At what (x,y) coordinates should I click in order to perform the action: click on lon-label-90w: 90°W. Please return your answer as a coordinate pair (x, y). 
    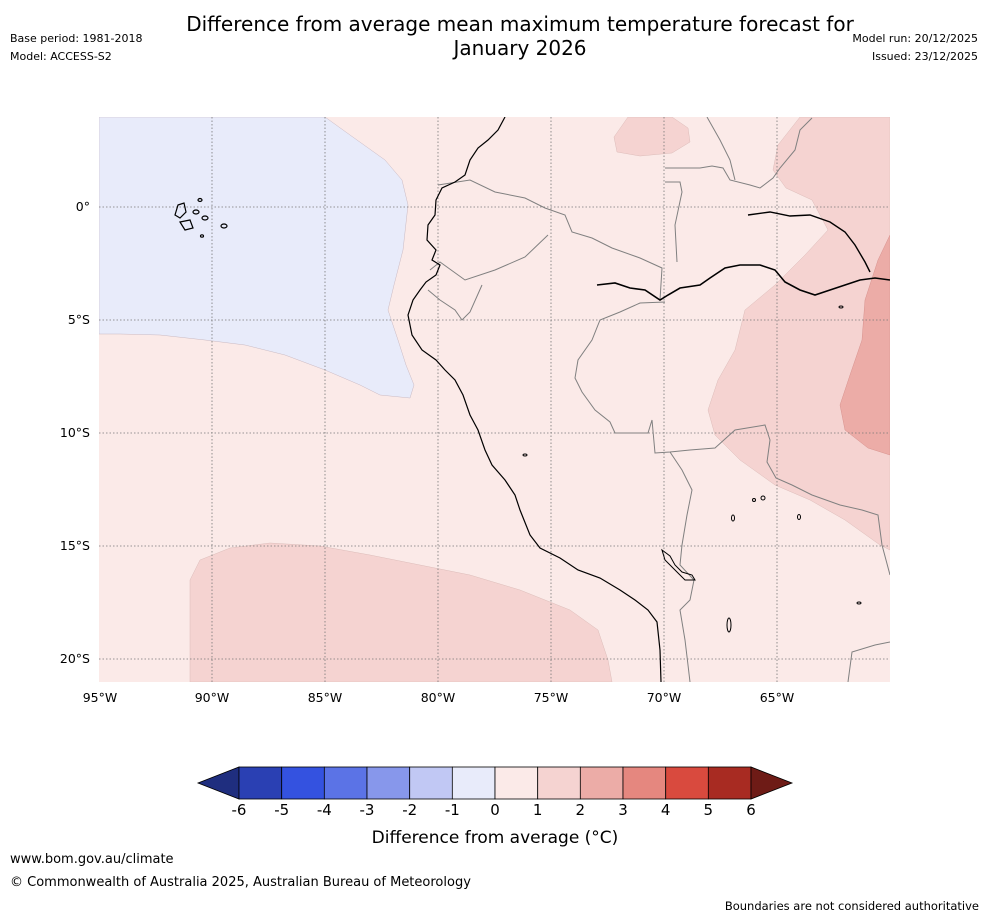
    Looking at the image, I should click on (212, 697).